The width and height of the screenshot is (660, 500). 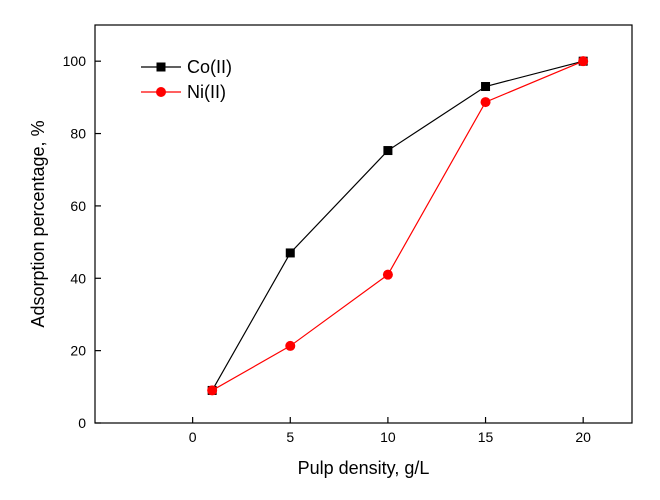 I want to click on y-tick-label: 20, so click(x=78, y=351).